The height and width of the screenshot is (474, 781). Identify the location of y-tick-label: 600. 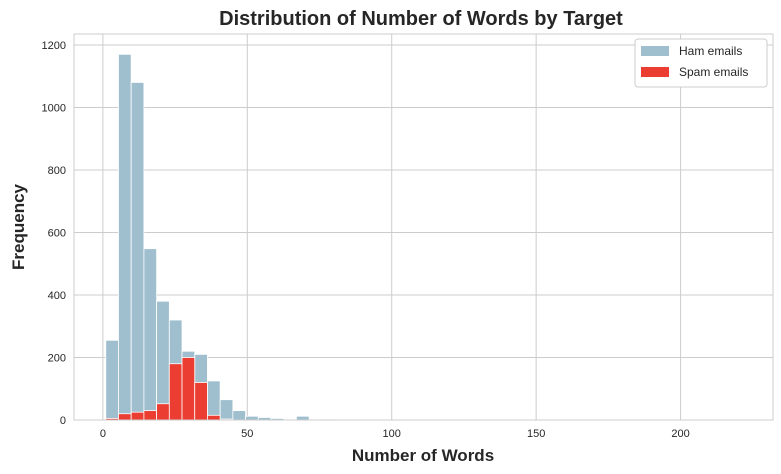
(57, 233).